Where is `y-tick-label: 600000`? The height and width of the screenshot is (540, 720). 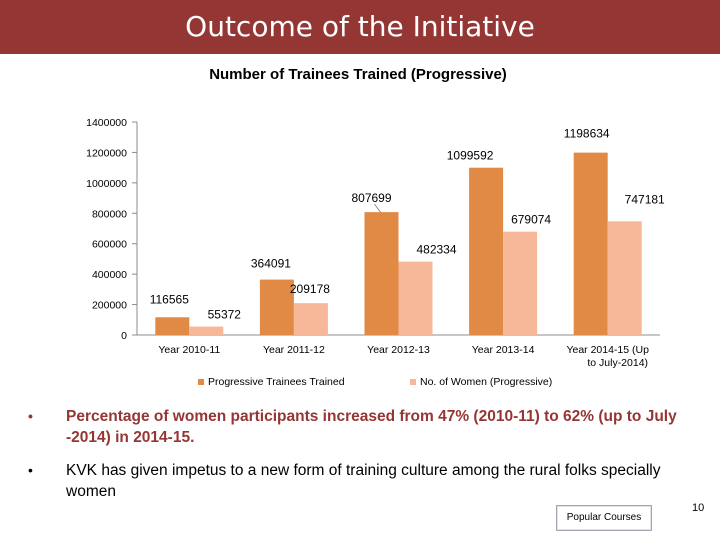
y-tick-label: 600000 is located at coordinates (109, 245).